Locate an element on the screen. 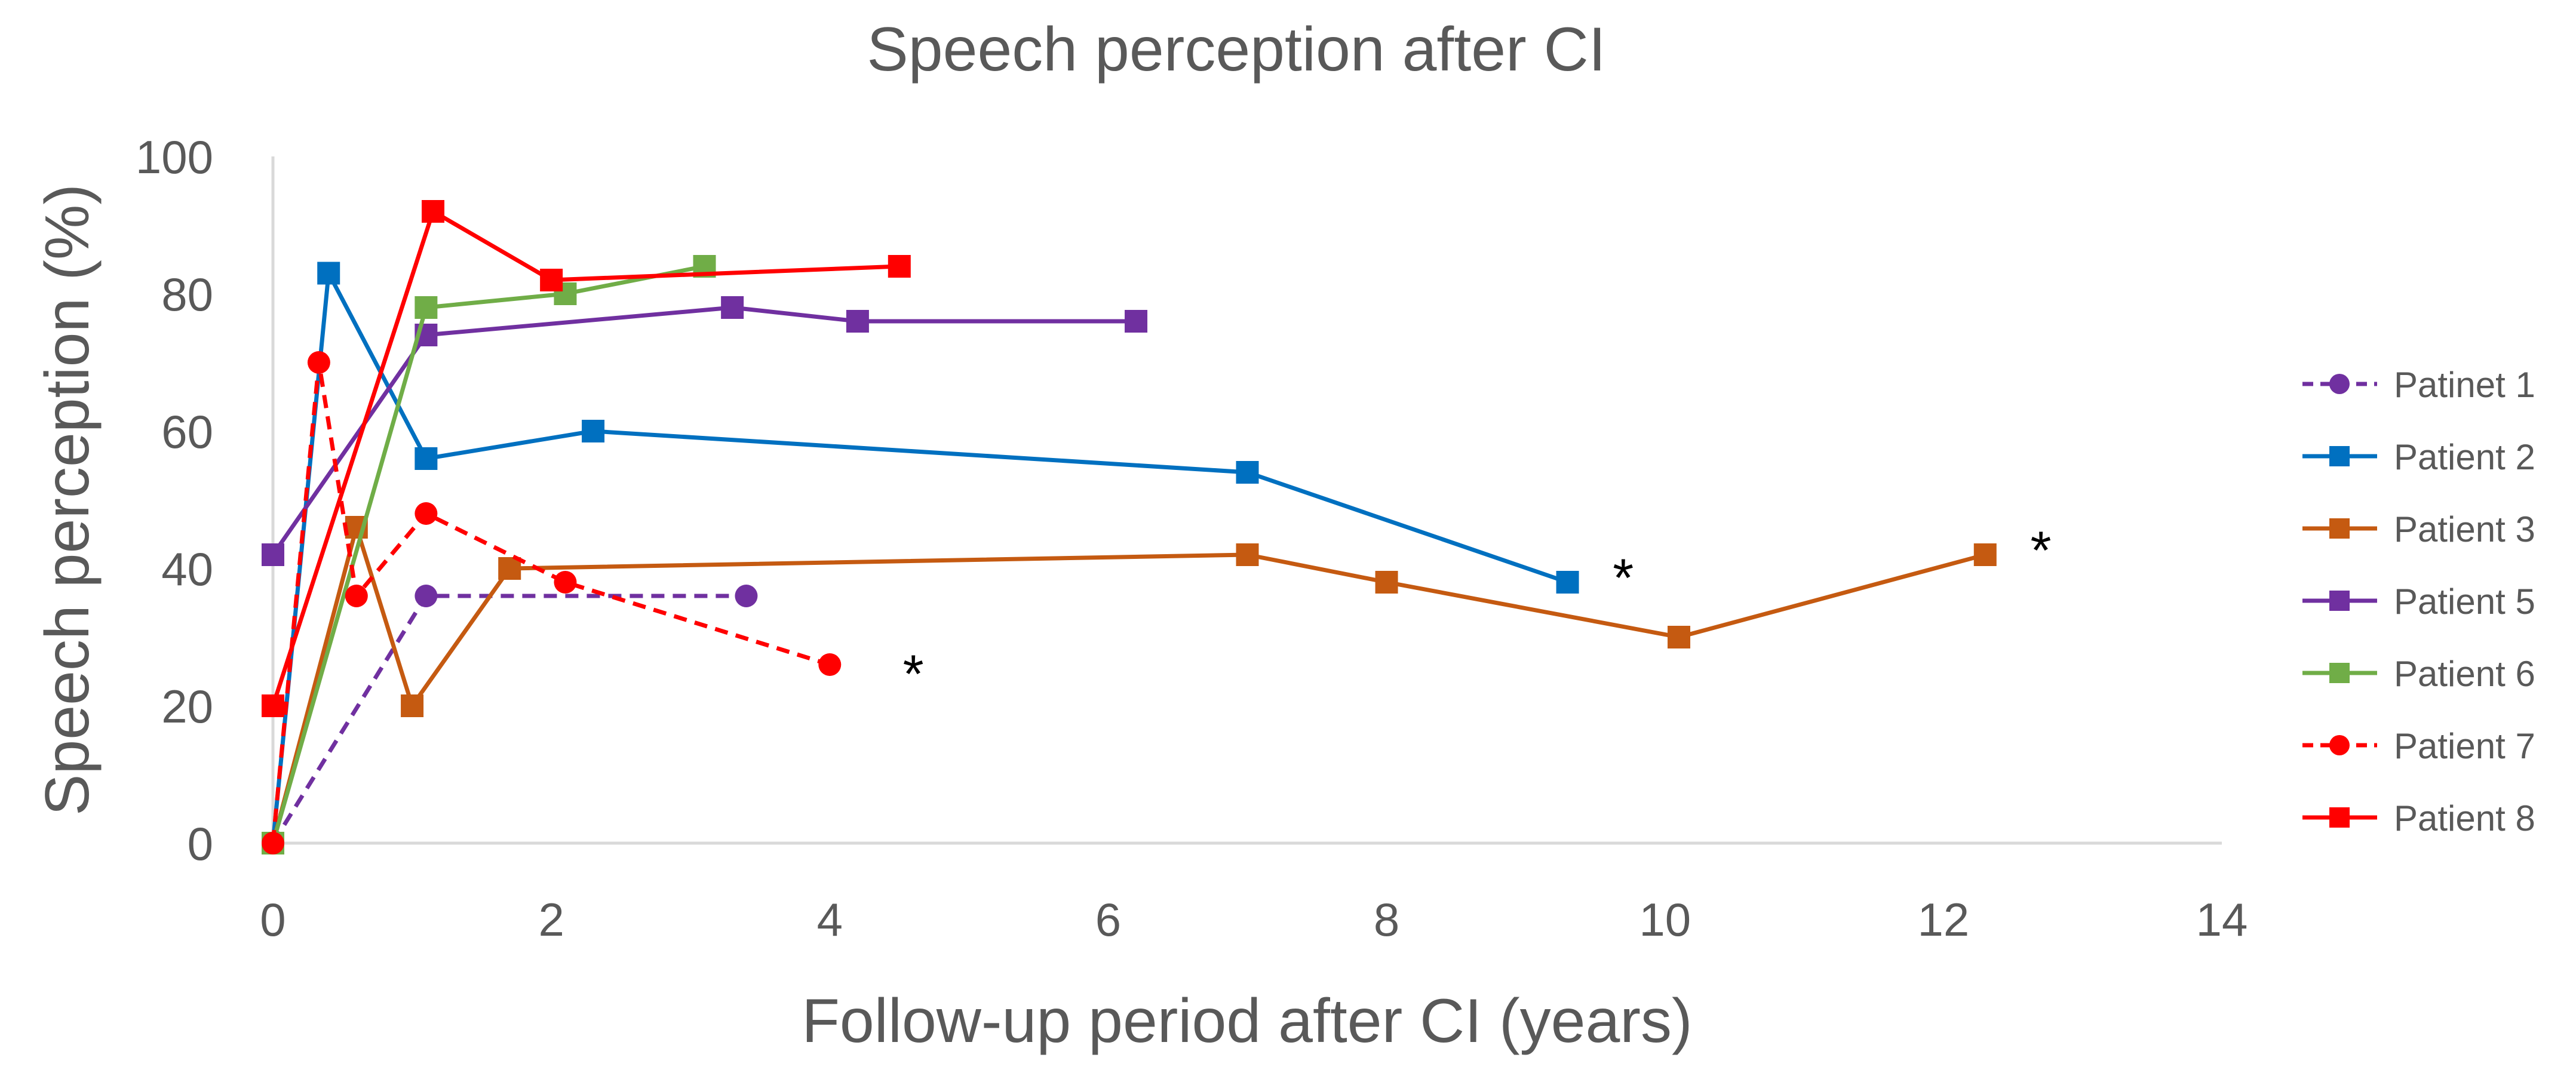  x-tick-label: 0 is located at coordinates (272, 920).